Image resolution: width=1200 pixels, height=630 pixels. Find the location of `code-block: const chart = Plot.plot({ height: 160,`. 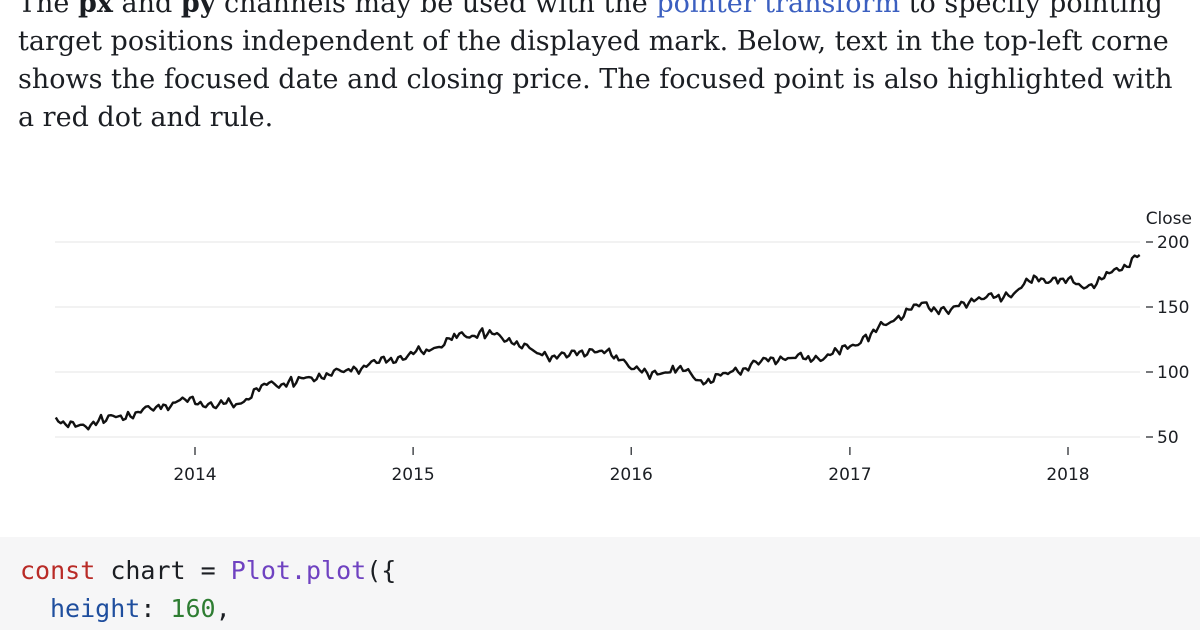

code-block: const chart = Plot.plot({ height: 160, is located at coordinates (600, 583).